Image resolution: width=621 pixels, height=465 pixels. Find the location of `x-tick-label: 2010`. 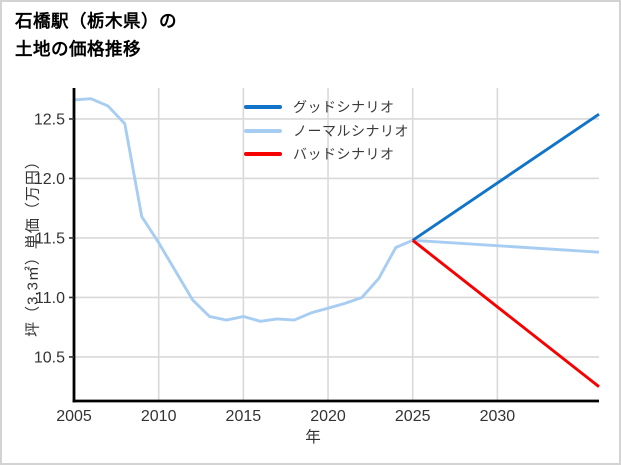

x-tick-label: 2010 is located at coordinates (159, 416).